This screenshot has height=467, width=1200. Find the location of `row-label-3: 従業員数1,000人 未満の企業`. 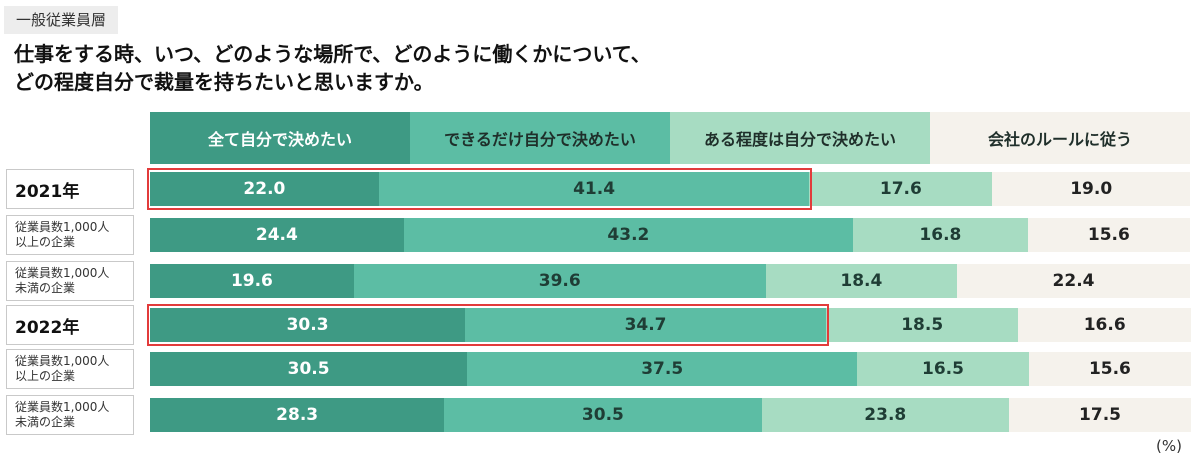

row-label-3: 従業員数1,000人 未満の企業 is located at coordinates (70, 281).